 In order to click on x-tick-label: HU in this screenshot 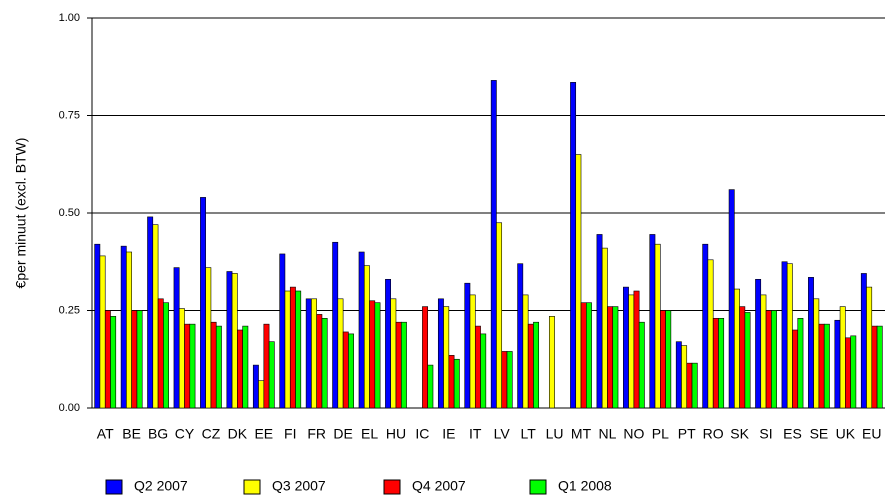, I will do `click(396, 434)`.